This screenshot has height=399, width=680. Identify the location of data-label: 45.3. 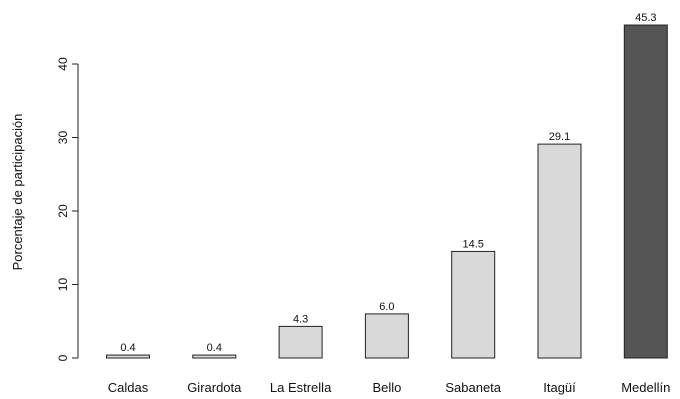
(645, 18).